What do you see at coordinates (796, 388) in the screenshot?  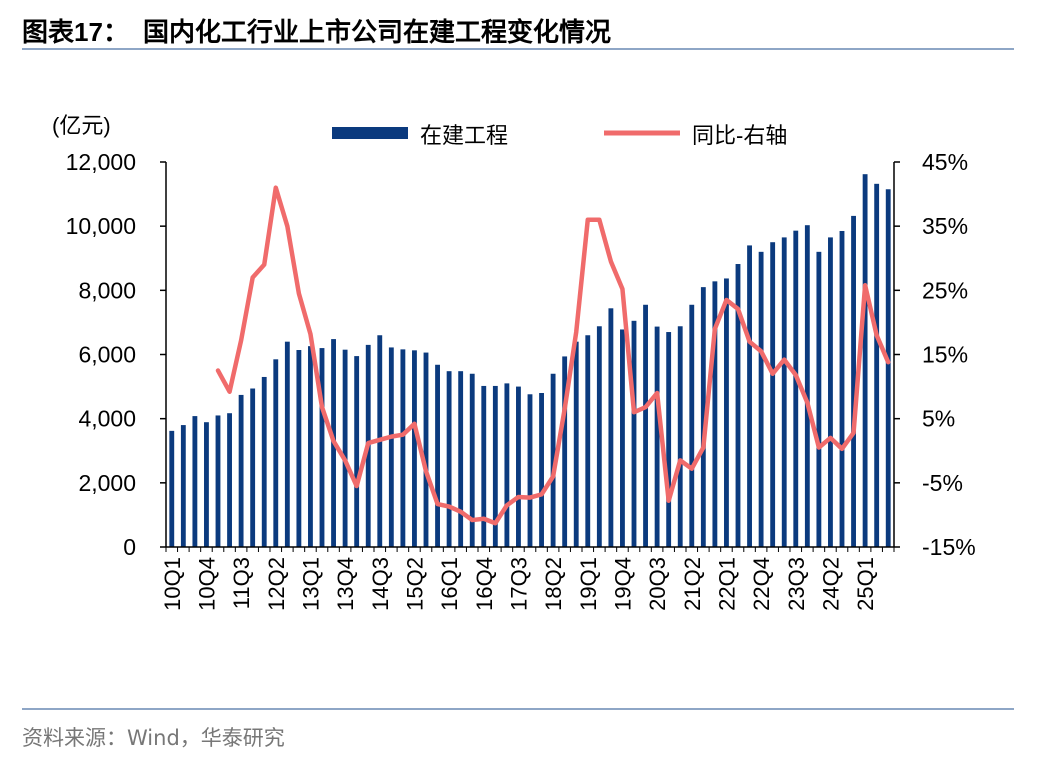 I see `bar-23Q3` at bounding box center [796, 388].